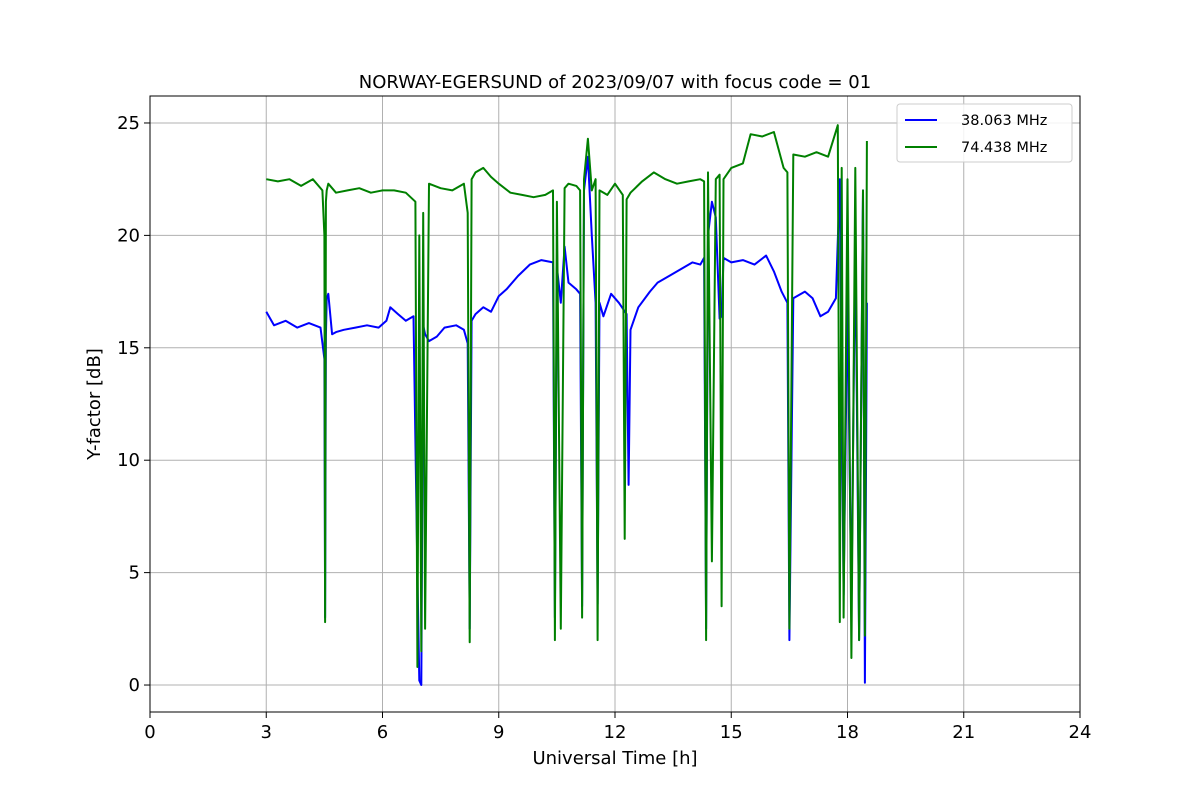 This screenshot has width=1200, height=800. I want to click on x-tick-label: 6, so click(382, 732).